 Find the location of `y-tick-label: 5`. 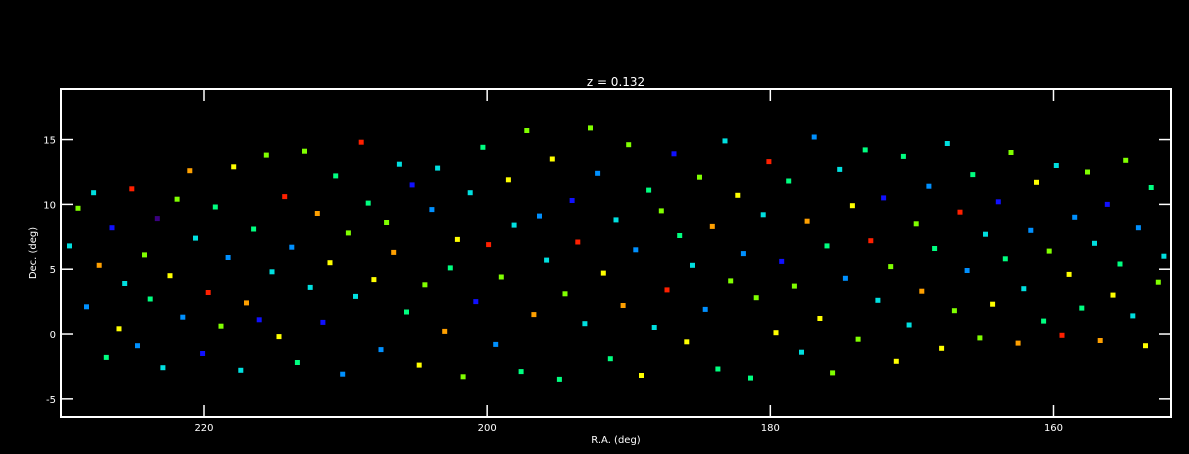

y-tick-label: 5 is located at coordinates (53, 270).